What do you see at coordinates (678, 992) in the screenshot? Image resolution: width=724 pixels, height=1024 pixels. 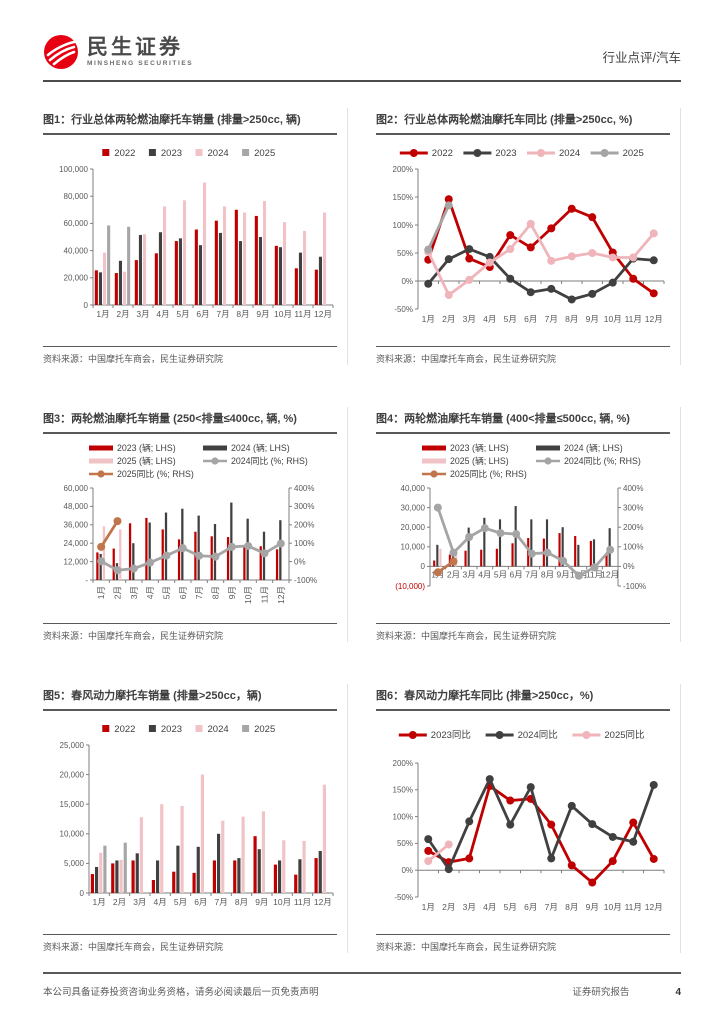 I see `footer-page-number: 4` at bounding box center [678, 992].